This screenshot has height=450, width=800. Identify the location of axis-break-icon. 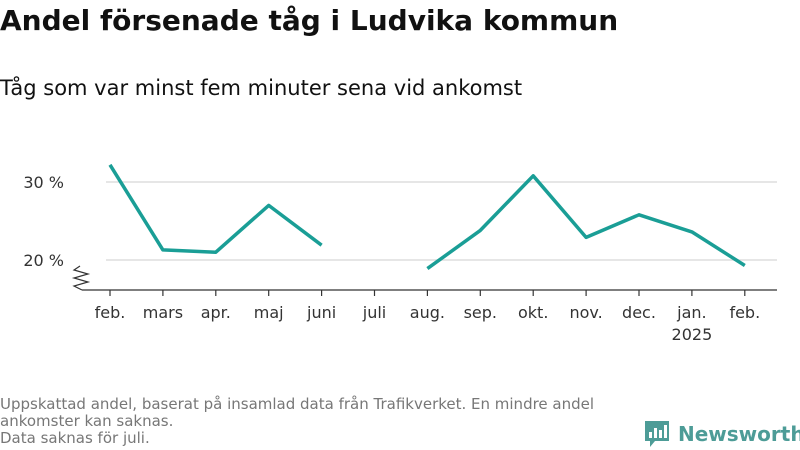
(81, 278).